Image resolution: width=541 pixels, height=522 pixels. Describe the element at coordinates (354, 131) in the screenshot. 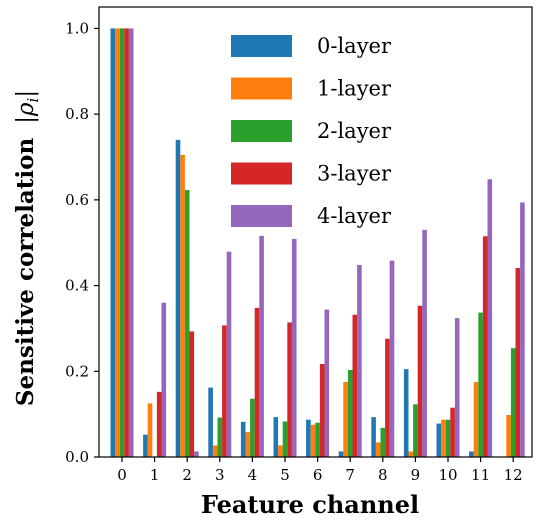

I see `legend-label-2-layer: 2-layer` at that location.